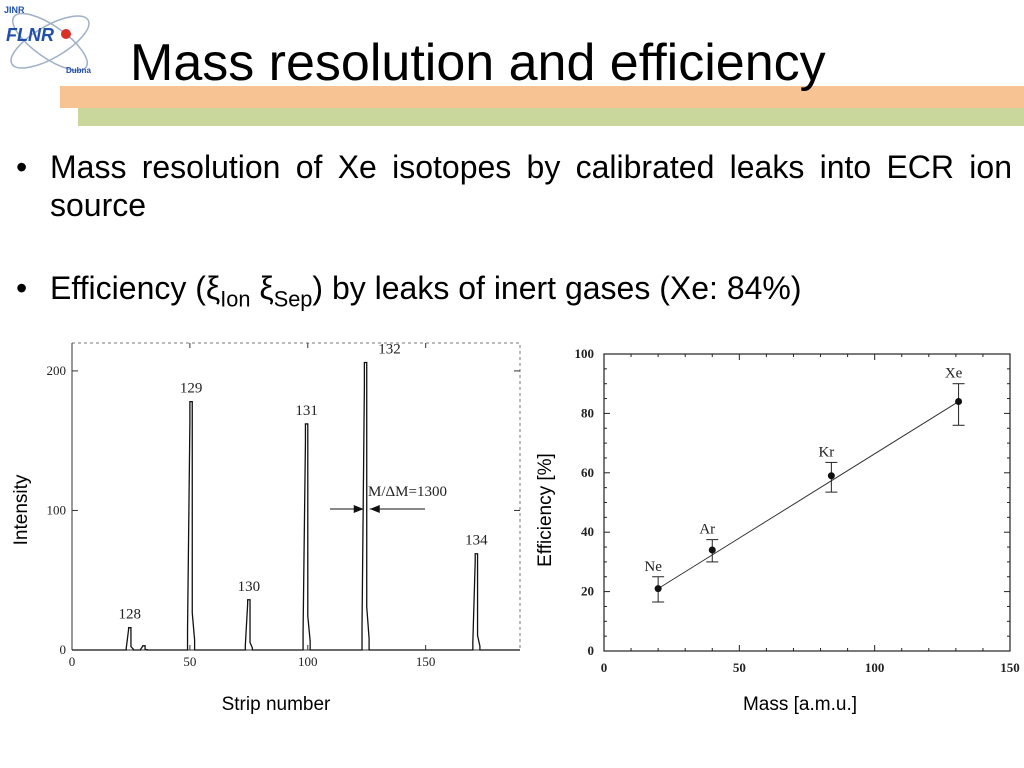  What do you see at coordinates (808, 495) in the screenshot?
I see `fit-line` at bounding box center [808, 495].